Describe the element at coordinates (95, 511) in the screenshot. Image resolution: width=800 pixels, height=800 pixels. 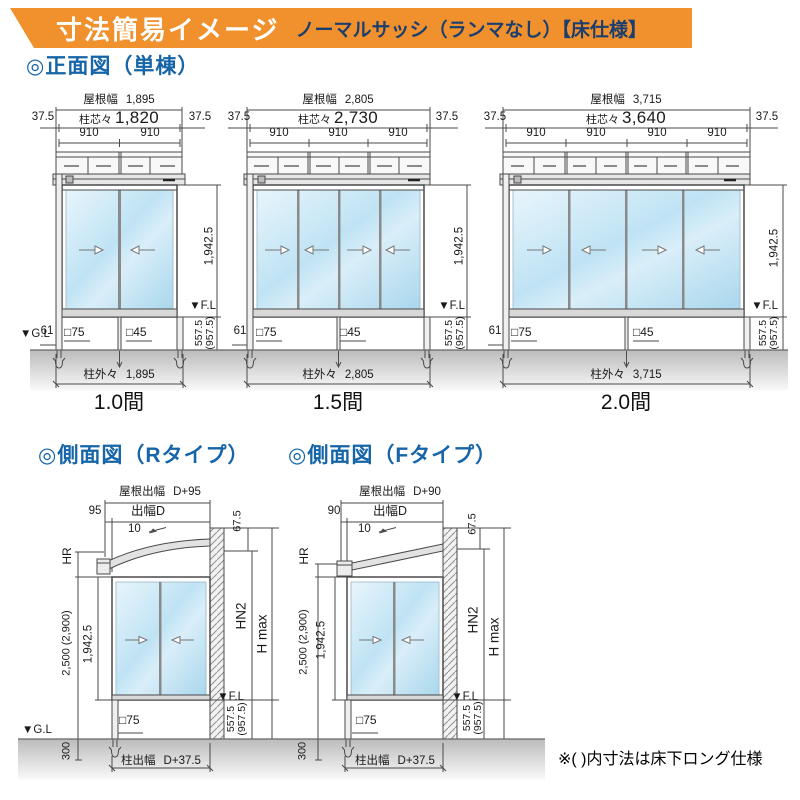
I see `eave-overhang-dim: 95` at that location.